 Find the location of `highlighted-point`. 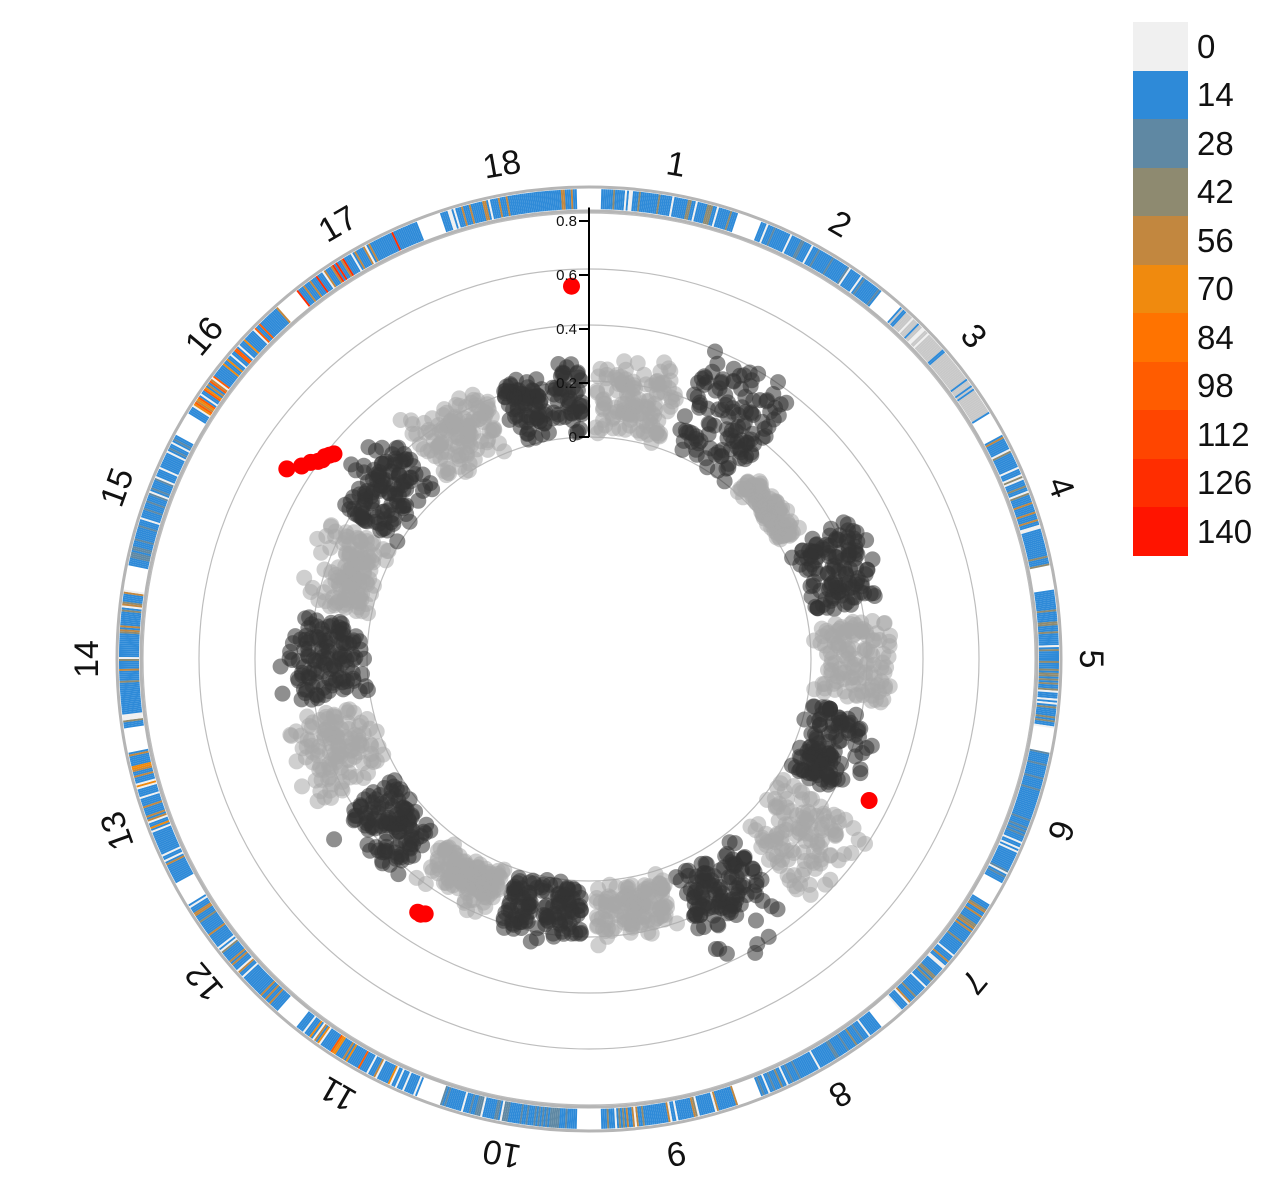

highlighted-point is located at coordinates (334, 454).